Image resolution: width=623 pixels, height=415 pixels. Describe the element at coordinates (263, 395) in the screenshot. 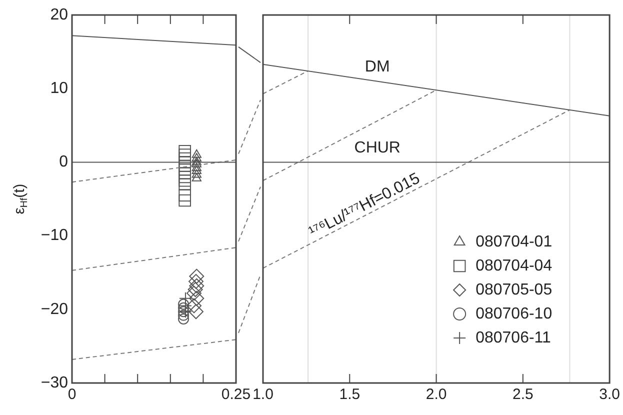

I see `x-tick-label: 1.0` at that location.